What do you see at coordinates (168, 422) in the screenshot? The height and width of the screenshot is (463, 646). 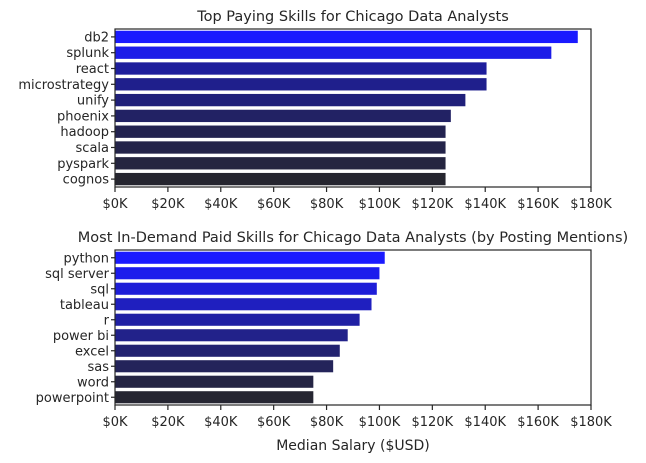 I see `chart-2-x-tick-label: $20K` at bounding box center [168, 422].